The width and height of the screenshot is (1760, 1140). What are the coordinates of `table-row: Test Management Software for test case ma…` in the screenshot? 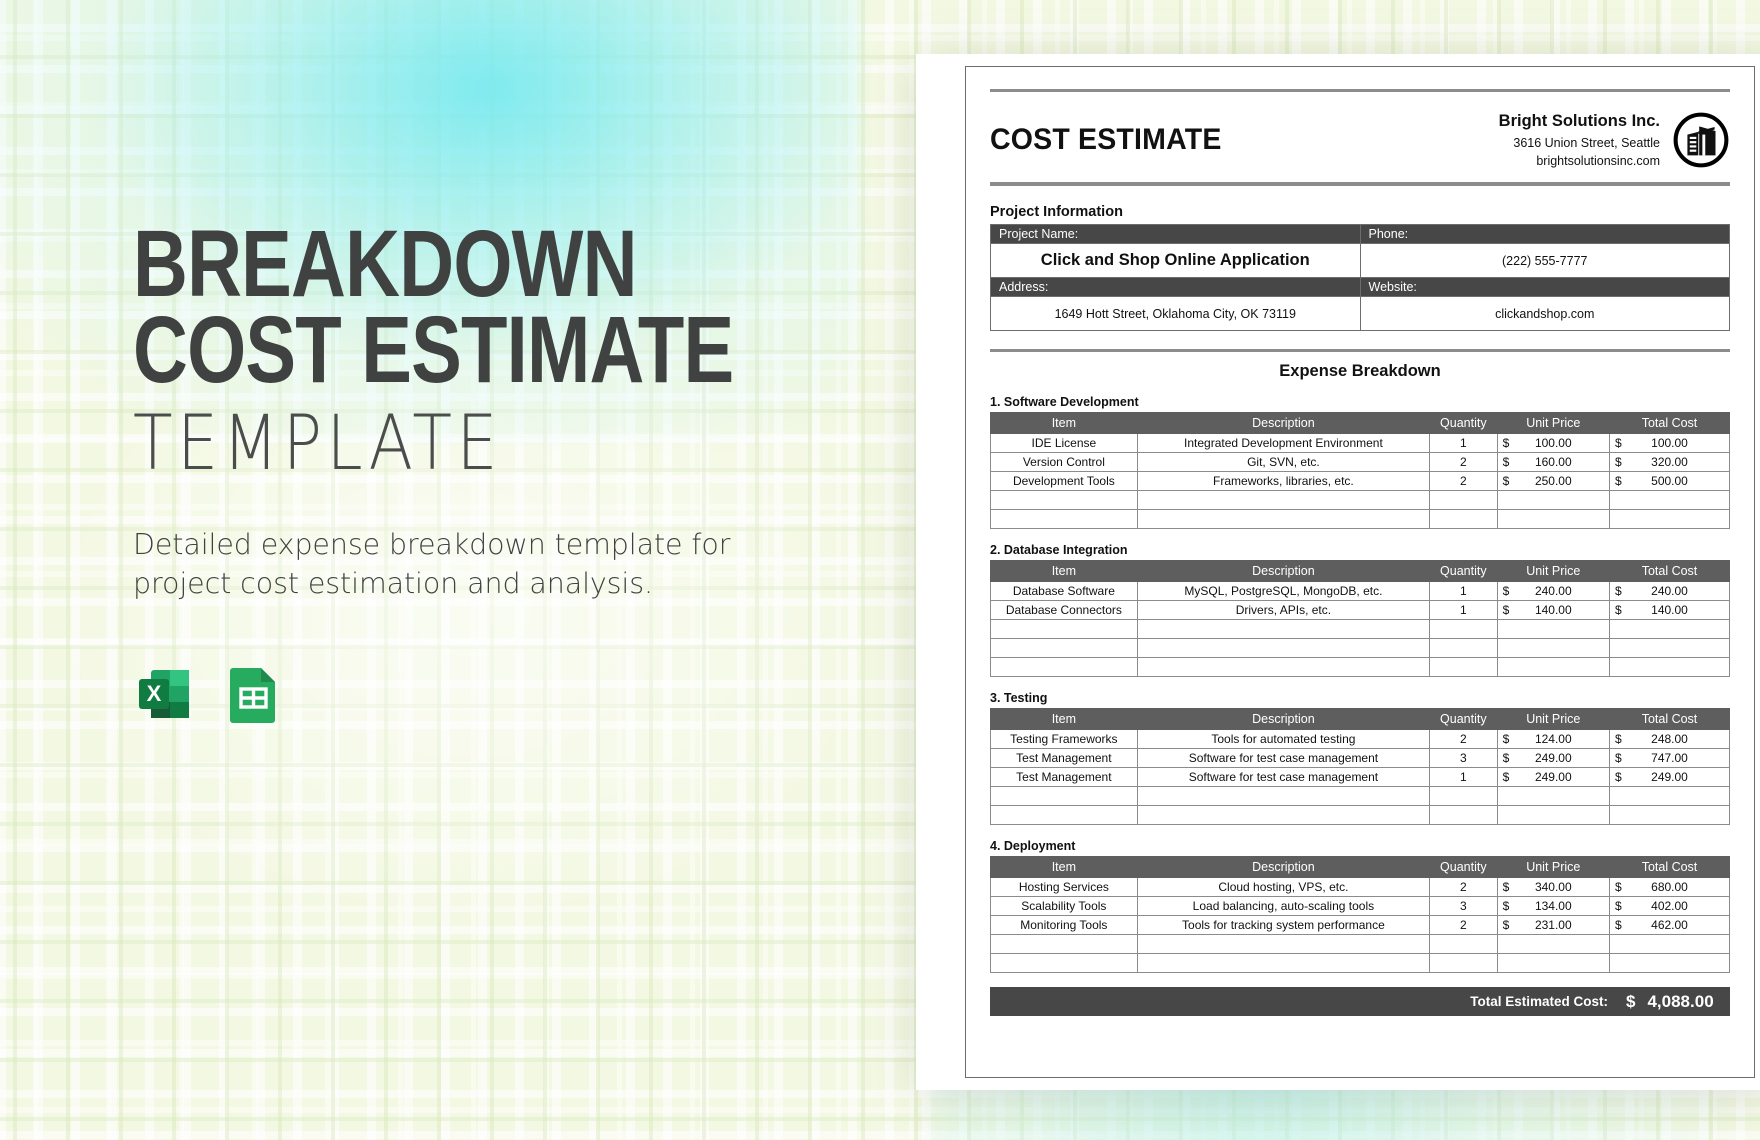 It's located at (1360, 758).